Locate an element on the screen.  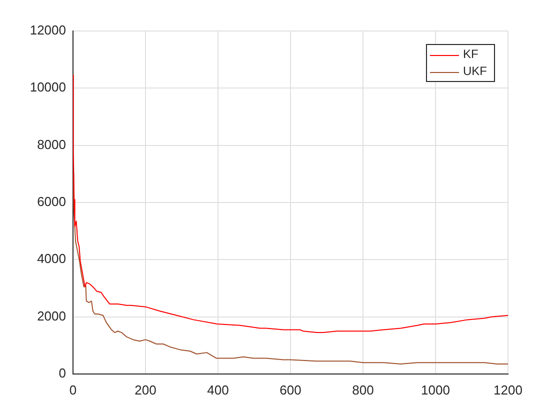
y-tick-label: 6000 is located at coordinates (51, 202).